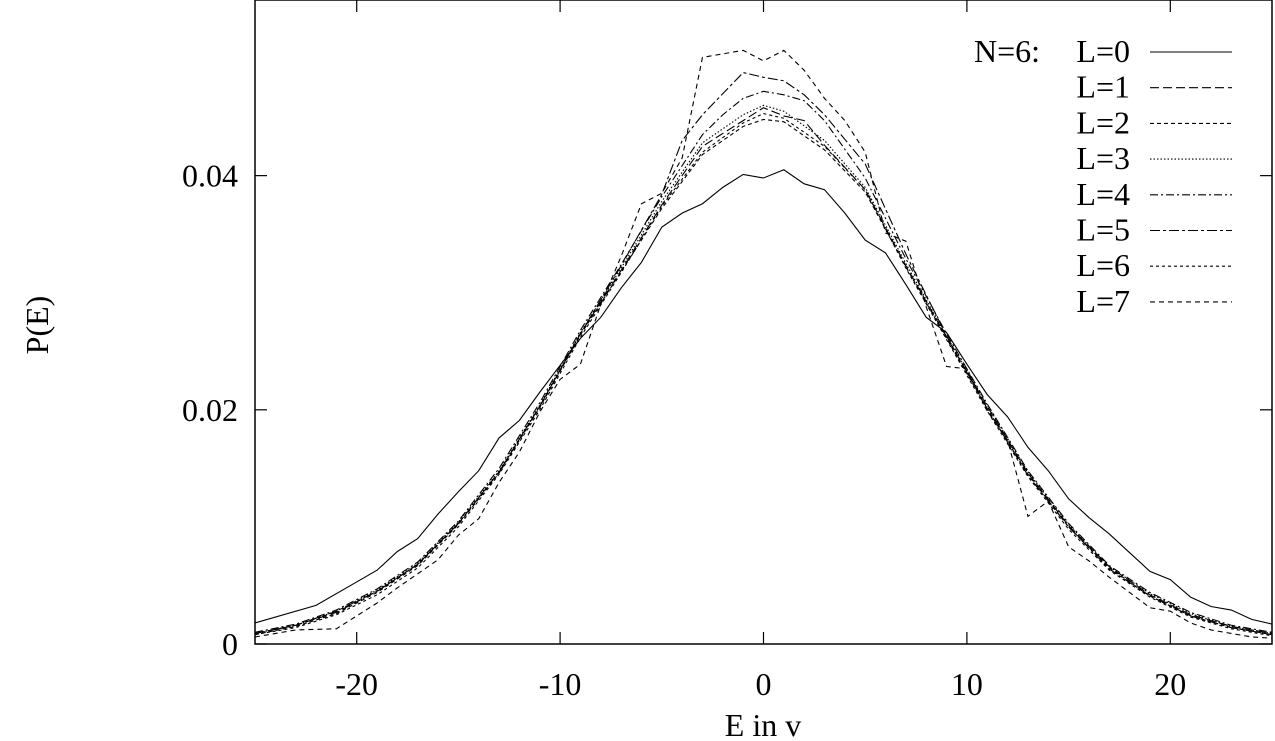 The width and height of the screenshot is (1275, 741). Describe the element at coordinates (1007, 51) in the screenshot. I see `legend-prefix: N=6:` at that location.